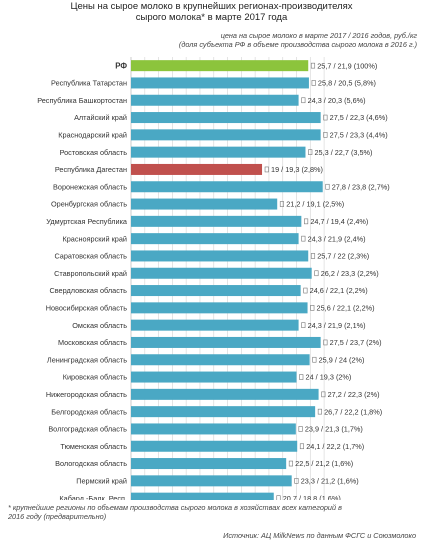  I want to click on data-label: 23,9 / 21,3 (1,7%), so click(334, 429).